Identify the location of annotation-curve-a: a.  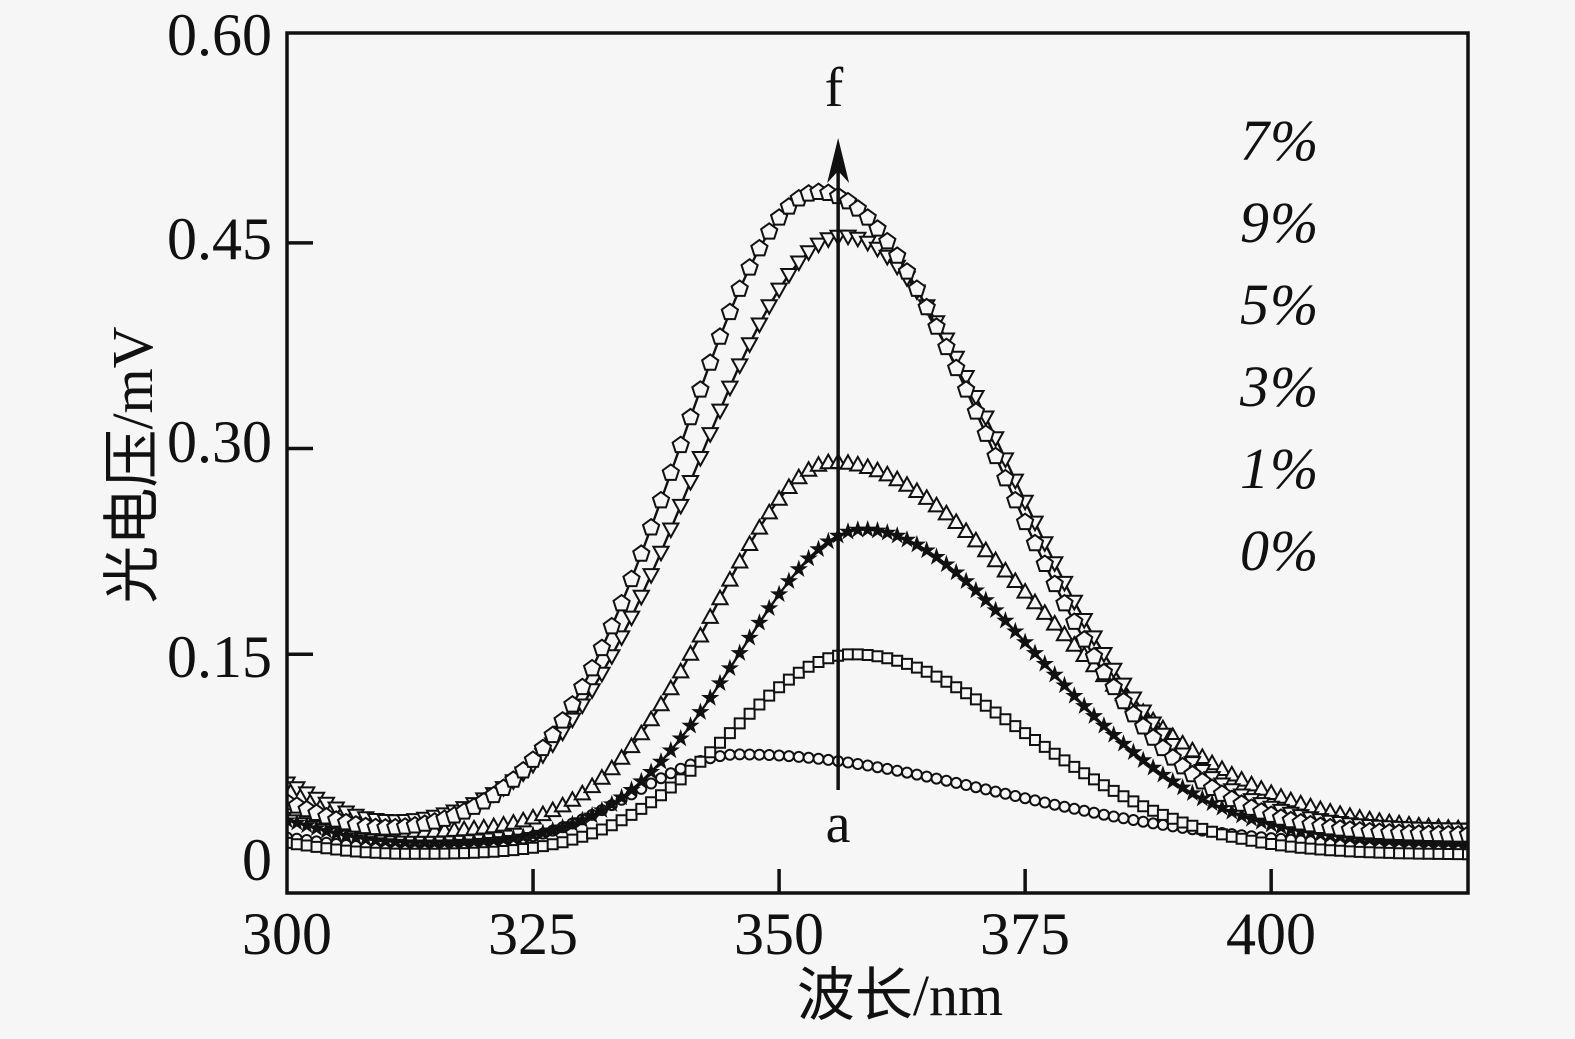
(838, 824).